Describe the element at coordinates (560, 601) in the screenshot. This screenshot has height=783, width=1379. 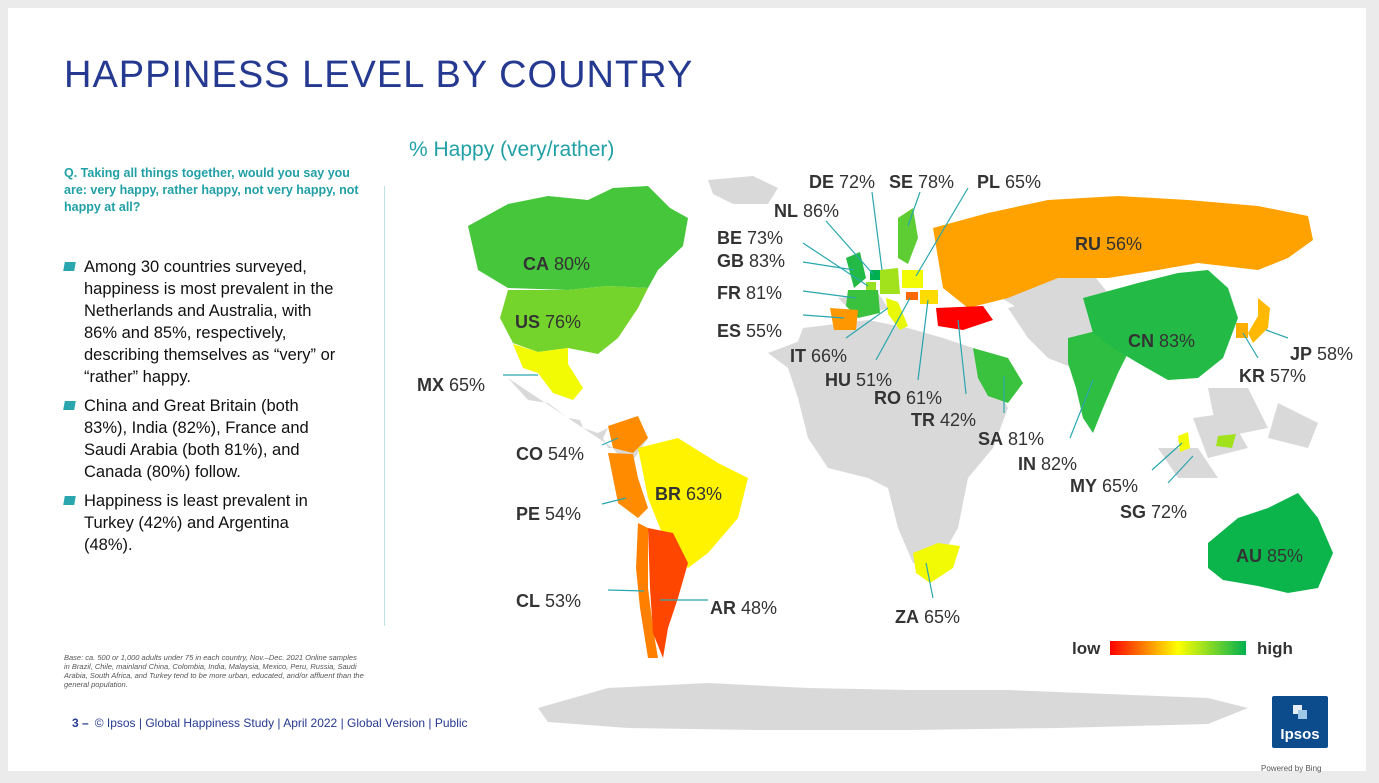
I see `country-value: 53%` at that location.